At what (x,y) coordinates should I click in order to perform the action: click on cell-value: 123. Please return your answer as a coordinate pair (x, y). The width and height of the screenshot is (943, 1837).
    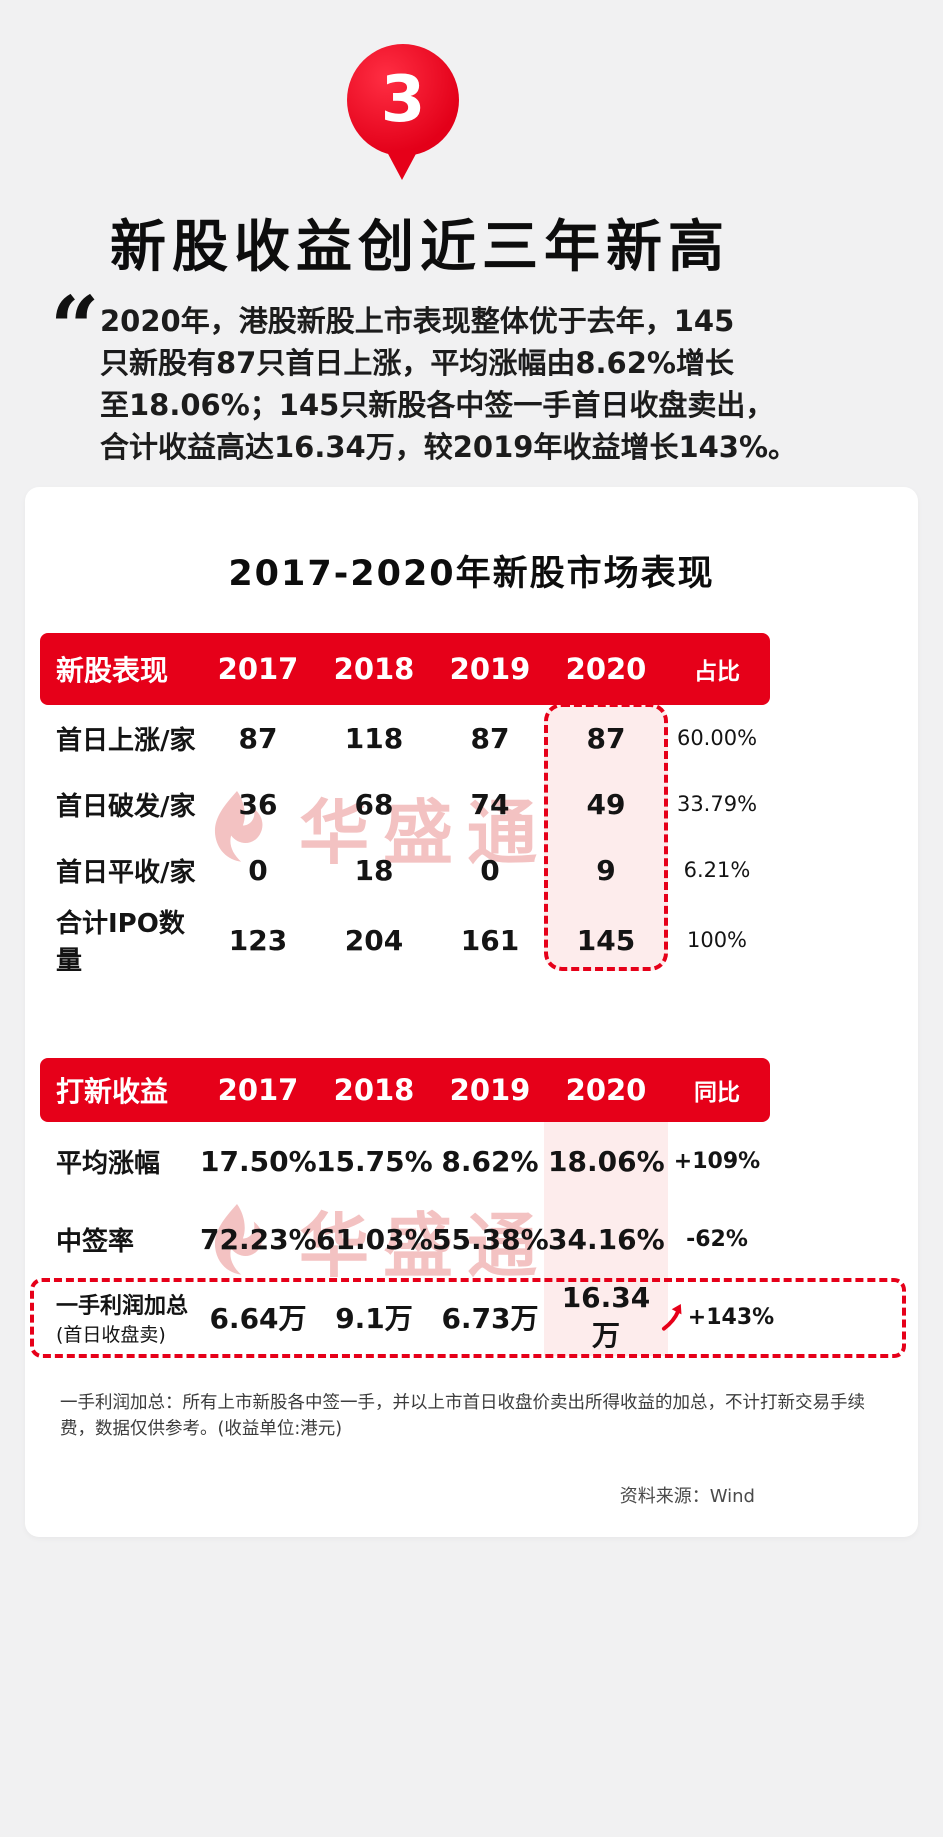
    Looking at the image, I should click on (258, 940).